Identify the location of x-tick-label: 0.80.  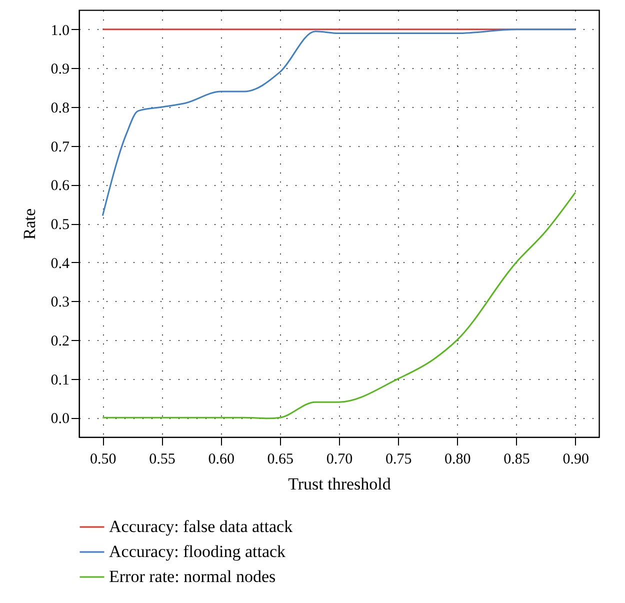
(457, 460).